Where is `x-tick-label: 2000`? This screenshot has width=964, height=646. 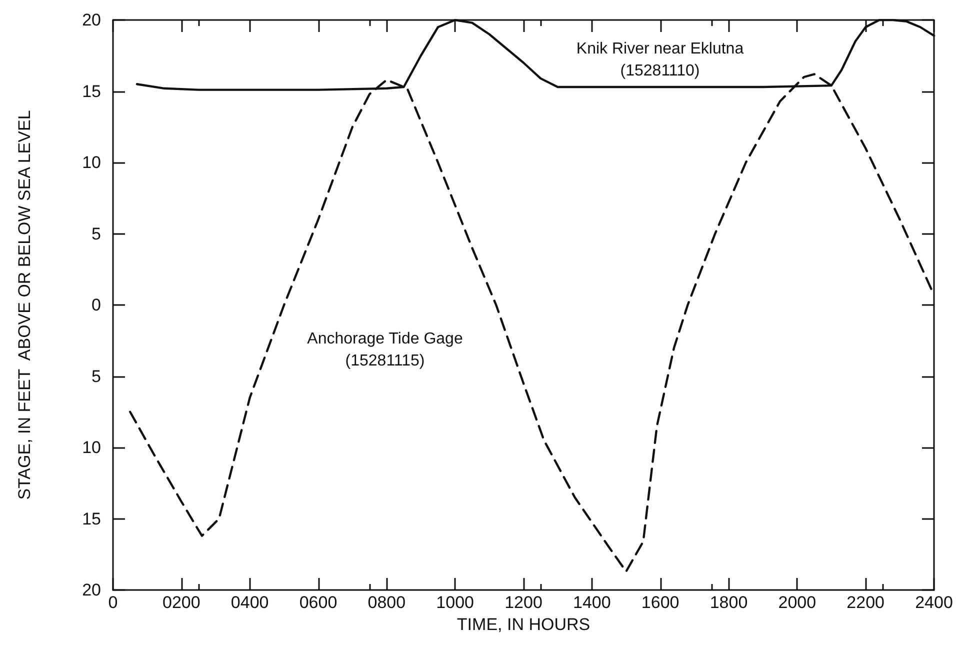 x-tick-label: 2000 is located at coordinates (797, 602).